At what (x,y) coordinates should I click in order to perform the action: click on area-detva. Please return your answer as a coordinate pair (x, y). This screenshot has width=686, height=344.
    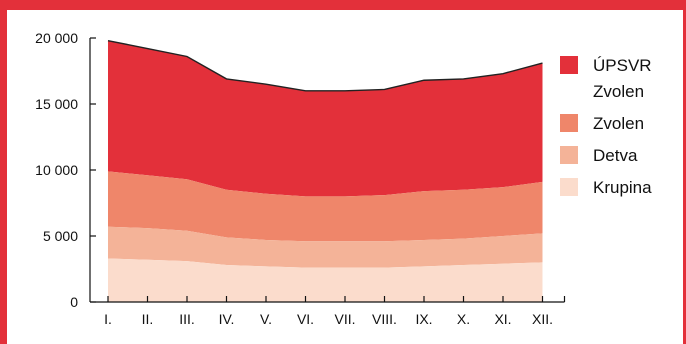
    Looking at the image, I should click on (325, 247).